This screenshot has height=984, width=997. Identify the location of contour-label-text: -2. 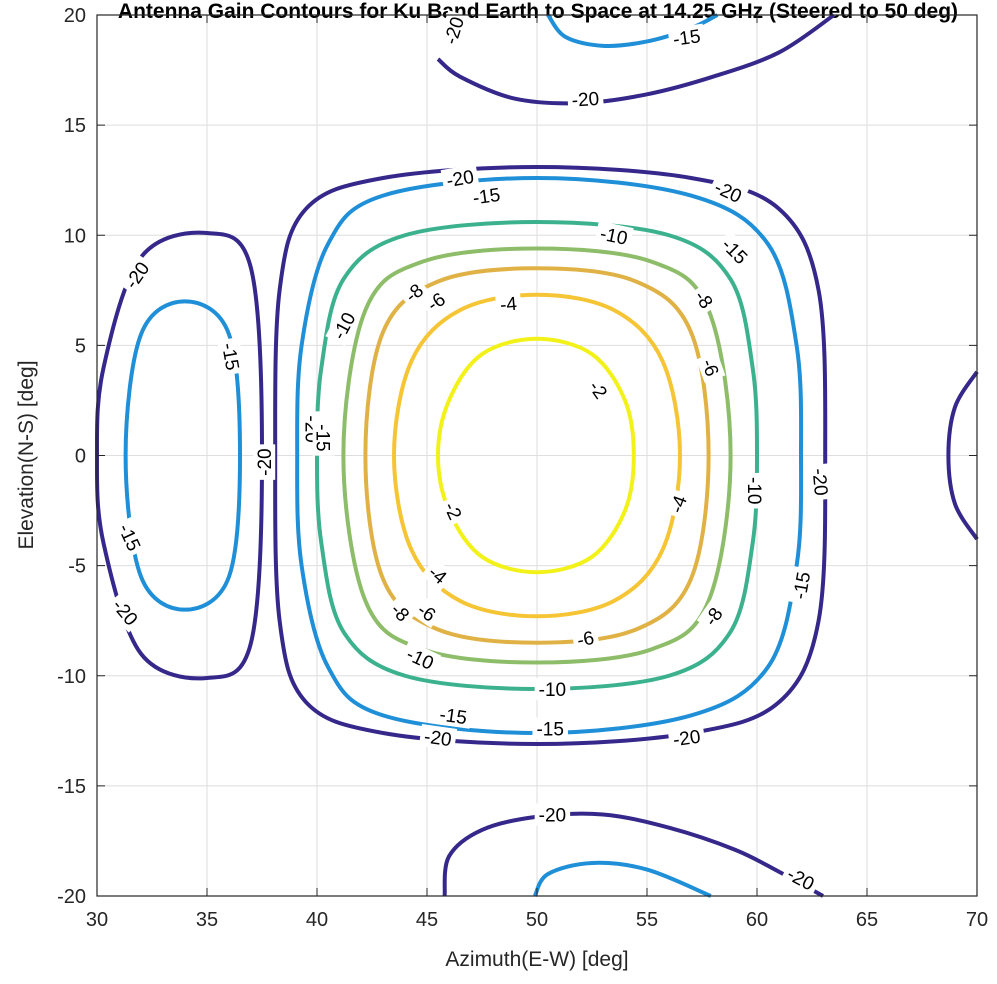
(597, 390).